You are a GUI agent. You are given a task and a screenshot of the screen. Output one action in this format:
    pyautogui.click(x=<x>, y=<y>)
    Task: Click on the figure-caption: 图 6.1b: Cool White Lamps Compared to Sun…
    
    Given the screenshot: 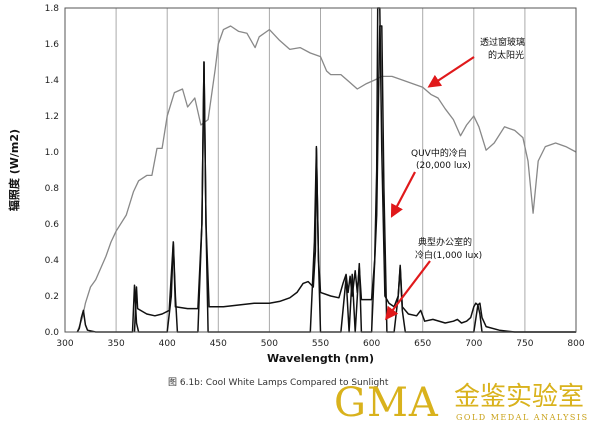 What is the action you would take?
    pyautogui.click(x=278, y=383)
    